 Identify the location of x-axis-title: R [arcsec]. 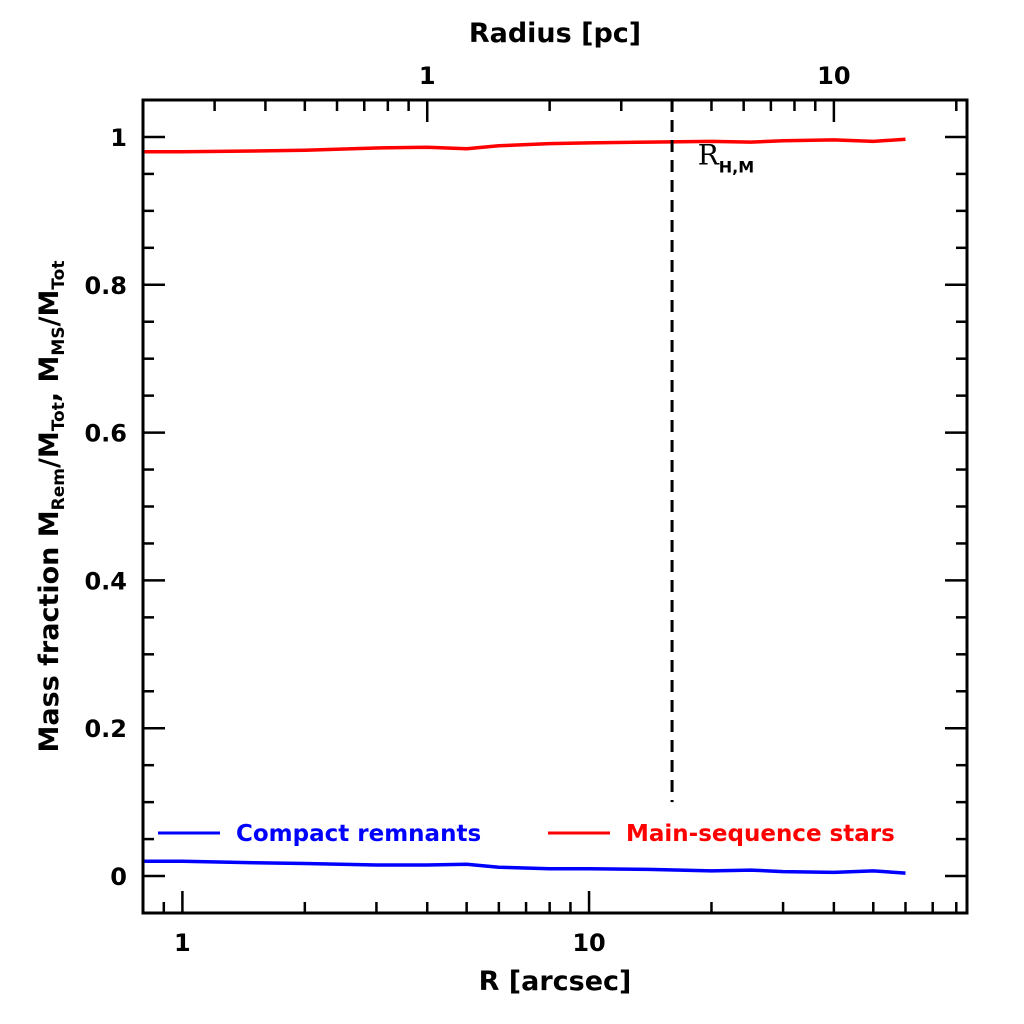
(555, 981).